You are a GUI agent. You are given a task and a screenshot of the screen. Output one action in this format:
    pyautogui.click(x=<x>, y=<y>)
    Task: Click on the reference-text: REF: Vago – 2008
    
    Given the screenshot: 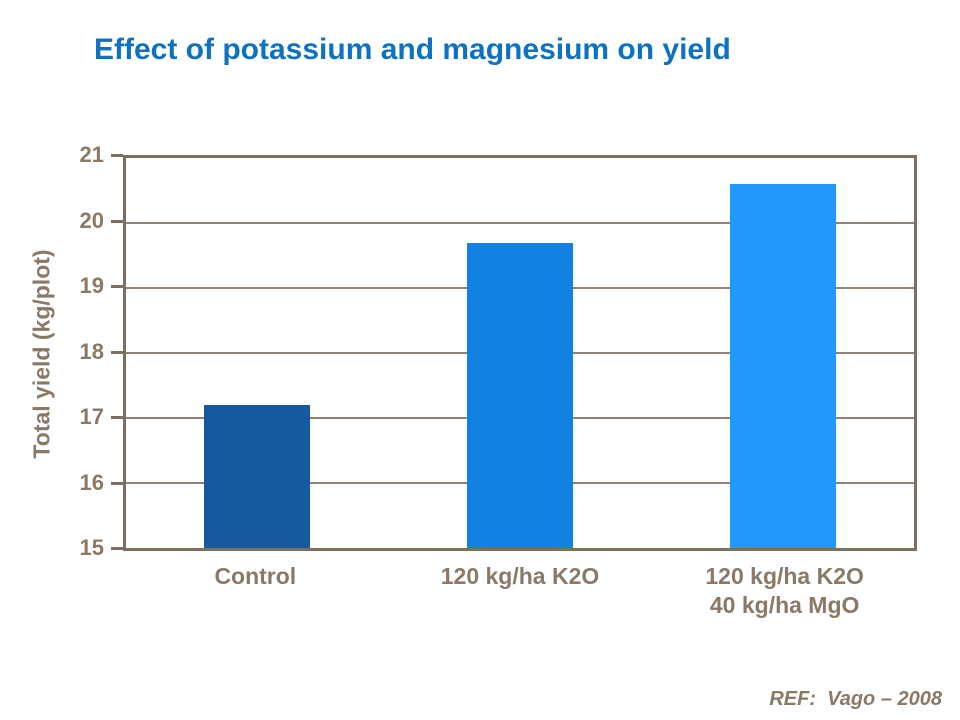 What is the action you would take?
    pyautogui.click(x=855, y=699)
    